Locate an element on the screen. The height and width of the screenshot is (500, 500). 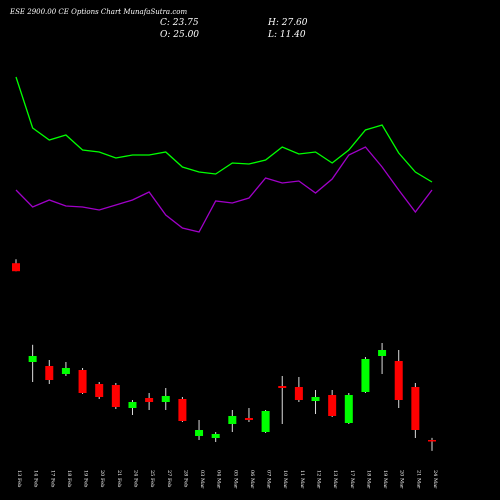
x-tick-label: 17 Mar is located at coordinates (352, 479).